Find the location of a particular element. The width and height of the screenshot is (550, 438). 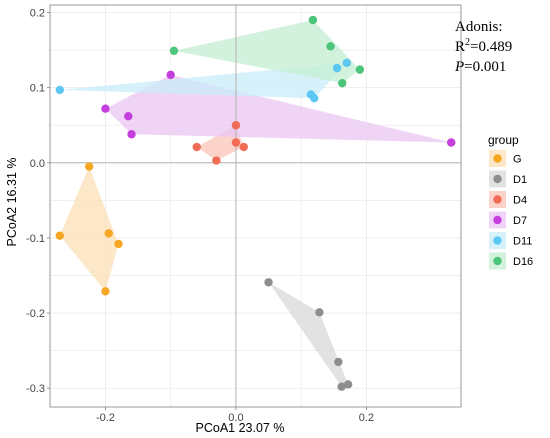

legend-entries: G D1 D4 D7 D11 D16 is located at coordinates (511, 210).